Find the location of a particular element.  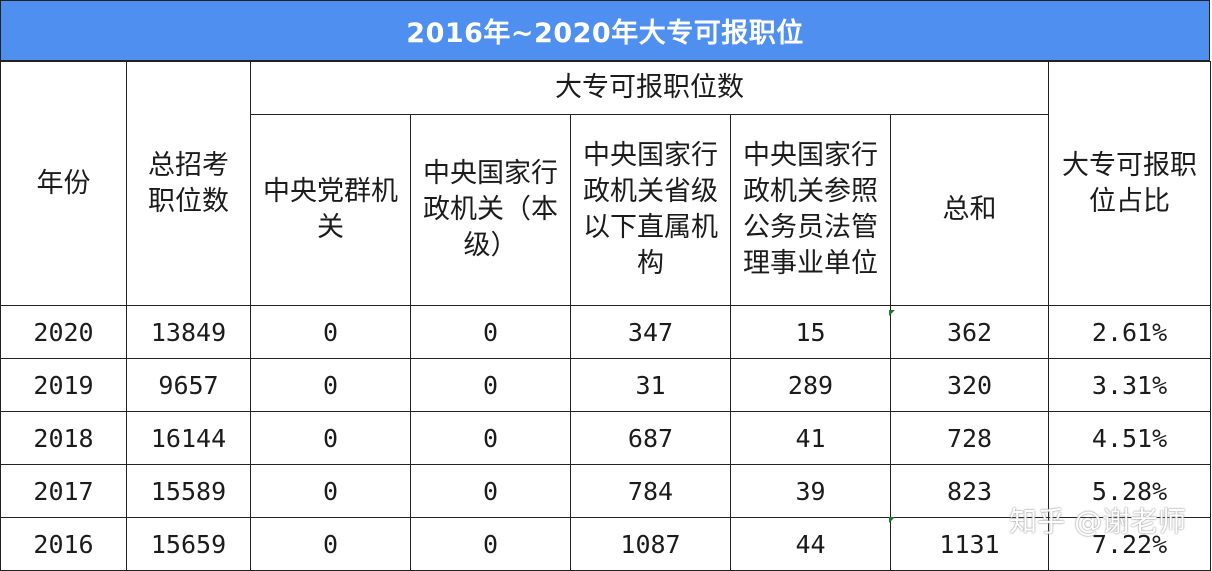

cell-ratio: 3.31% is located at coordinates (1130, 385).